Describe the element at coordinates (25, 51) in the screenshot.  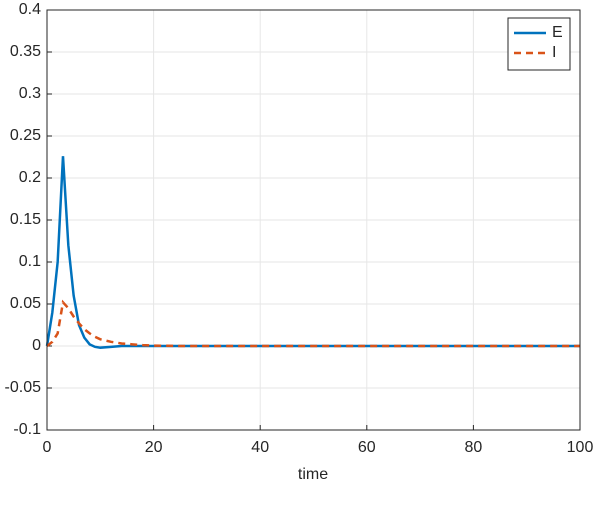
I see `y-tick-label: 0.35` at that location.